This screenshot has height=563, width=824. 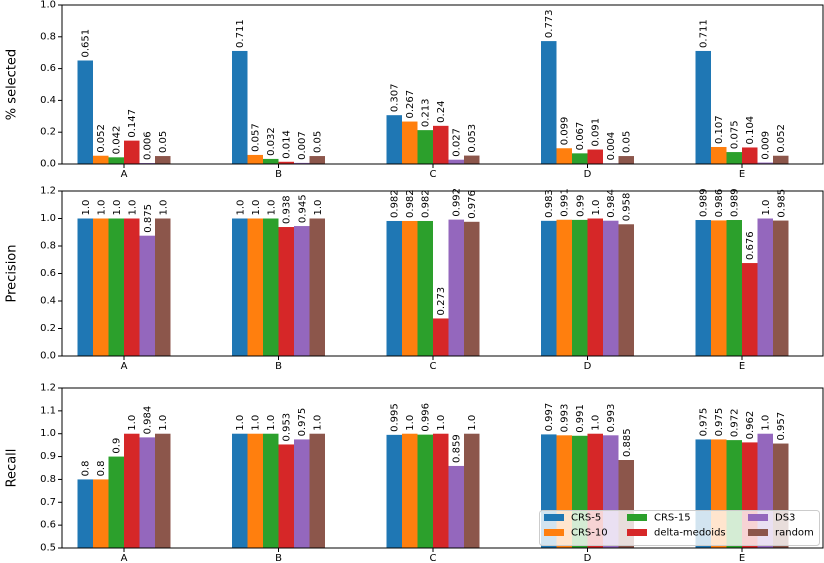 What do you see at coordinates (12, 468) in the screenshot?
I see `y-axis-label: Recall` at bounding box center [12, 468].